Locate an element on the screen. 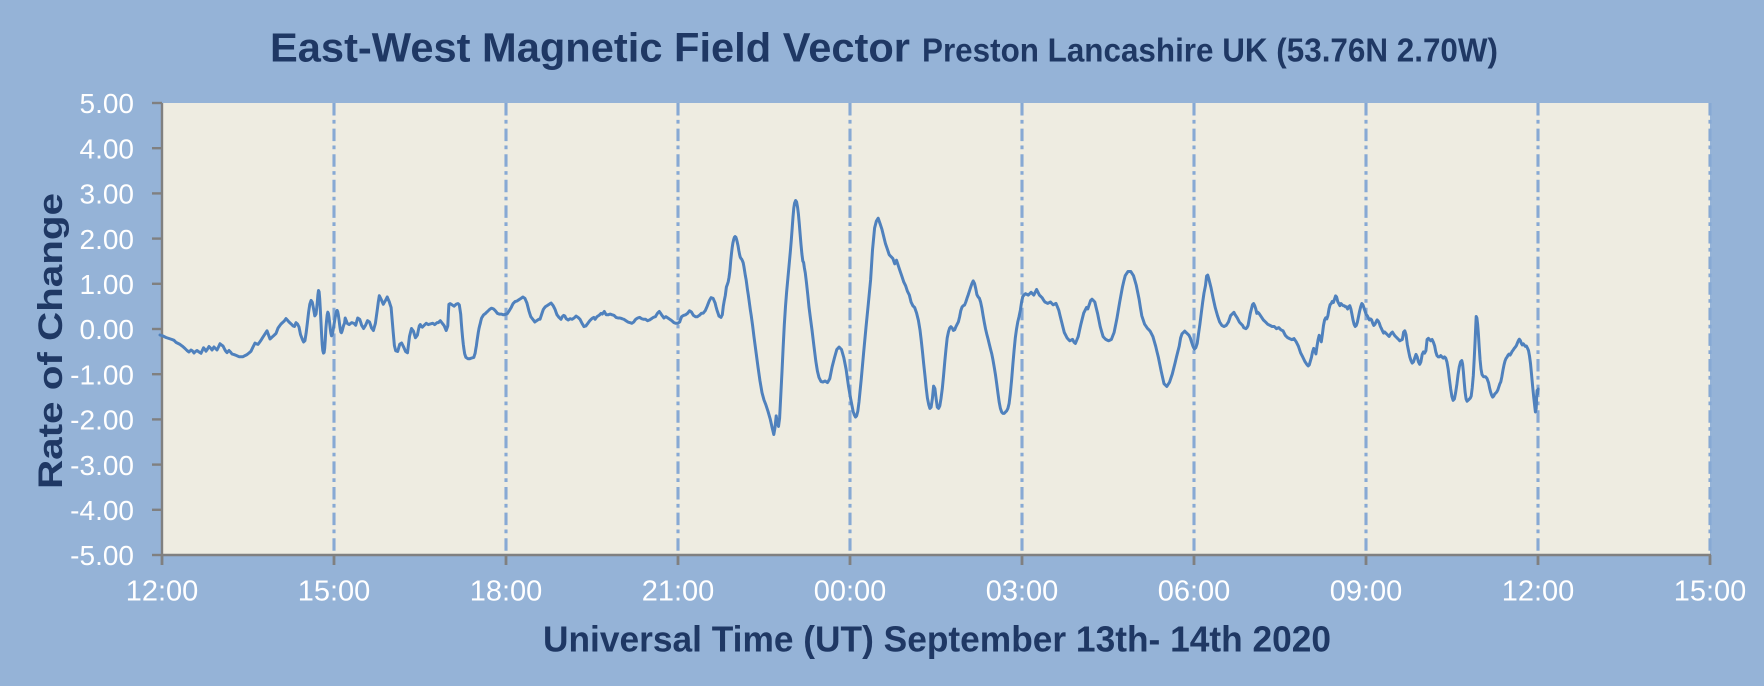  svg-text: -2.00 is located at coordinates (102, 420).